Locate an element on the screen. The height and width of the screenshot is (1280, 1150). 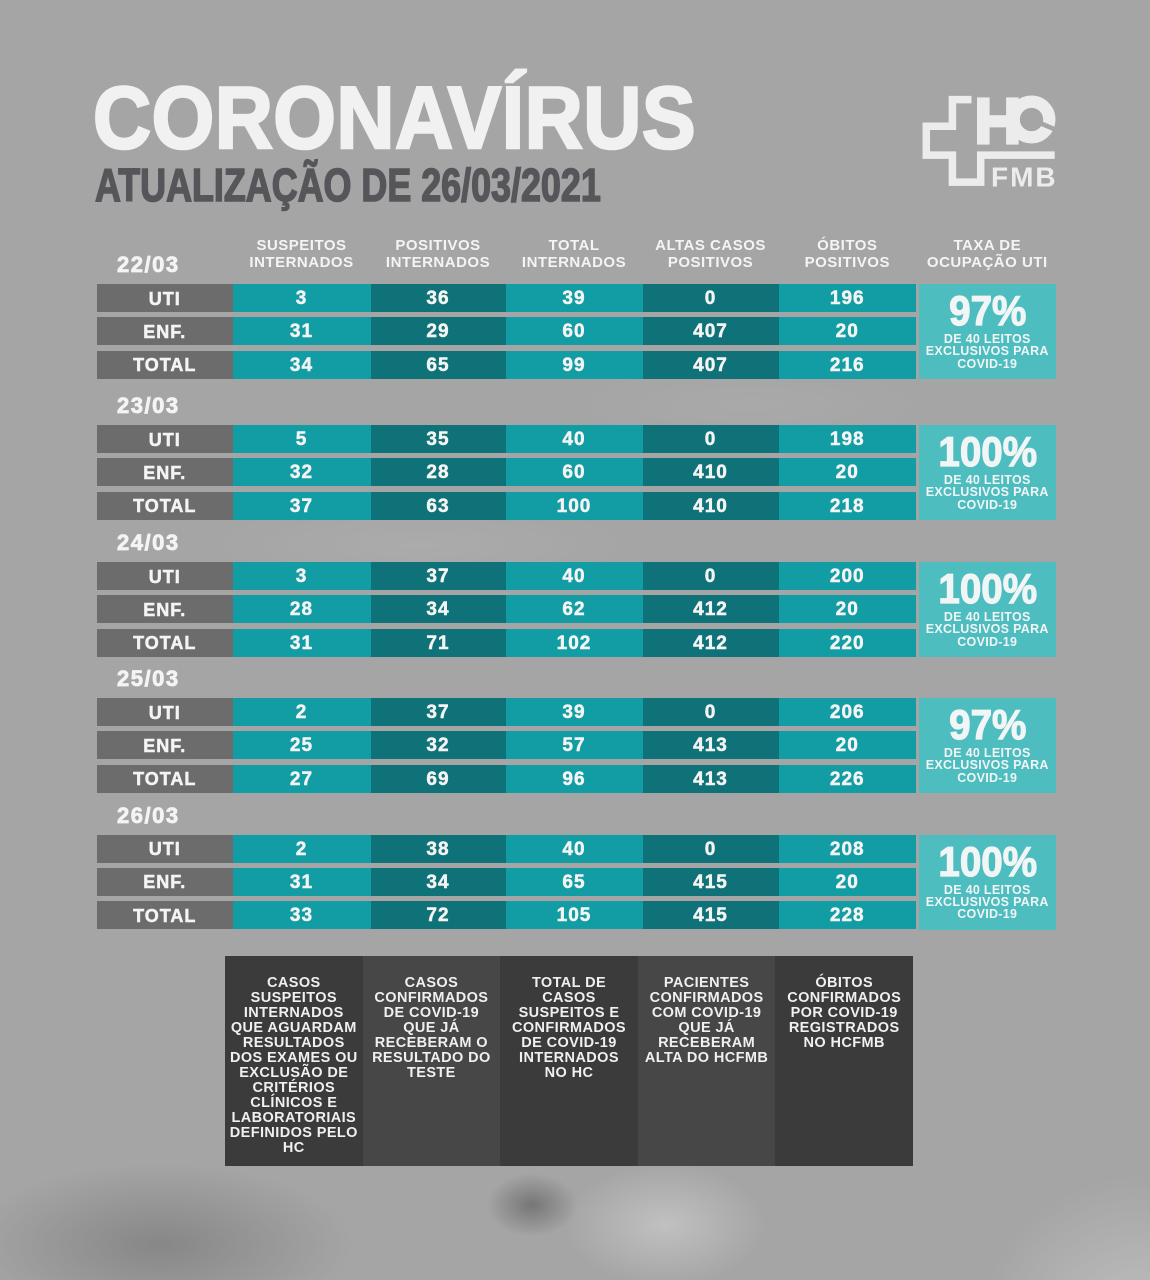
svg-text: FMB is located at coordinates (1024, 177).